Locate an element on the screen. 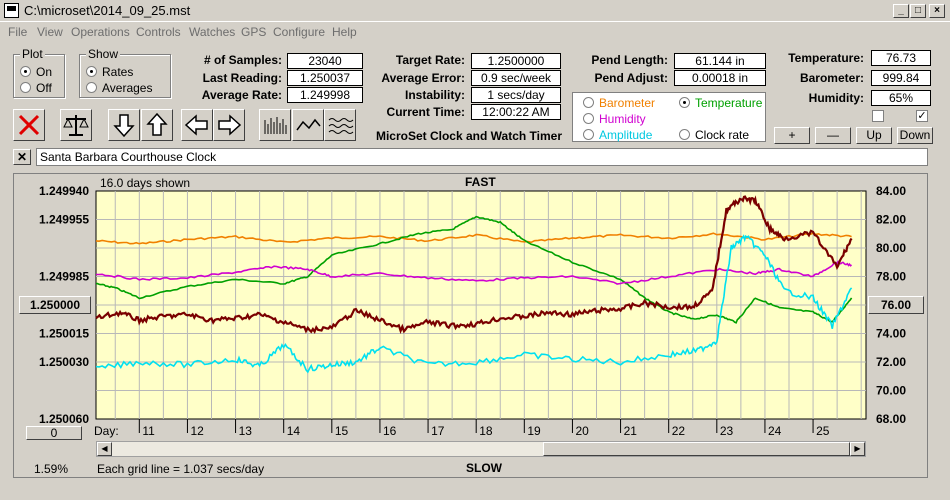 Image resolution: width=950 pixels, height=500 pixels. pend-length-value: 61.144 in is located at coordinates (720, 61).